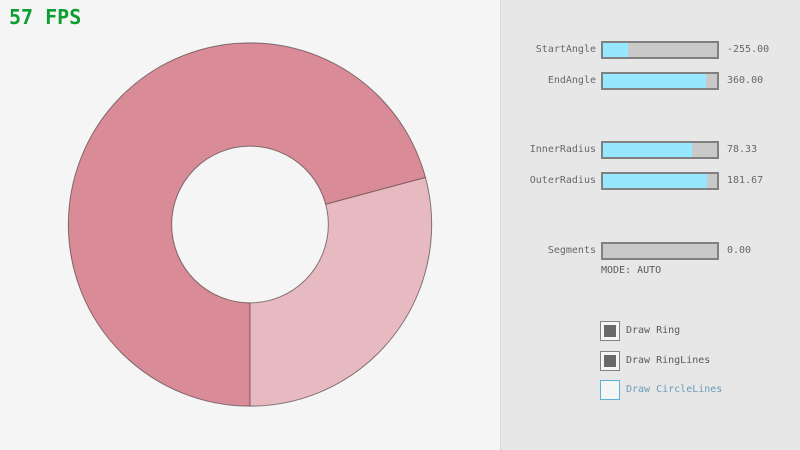 This screenshot has width=800, height=450. Describe the element at coordinates (565, 49) in the screenshot. I see `startangle-label: StartAngle` at that location.